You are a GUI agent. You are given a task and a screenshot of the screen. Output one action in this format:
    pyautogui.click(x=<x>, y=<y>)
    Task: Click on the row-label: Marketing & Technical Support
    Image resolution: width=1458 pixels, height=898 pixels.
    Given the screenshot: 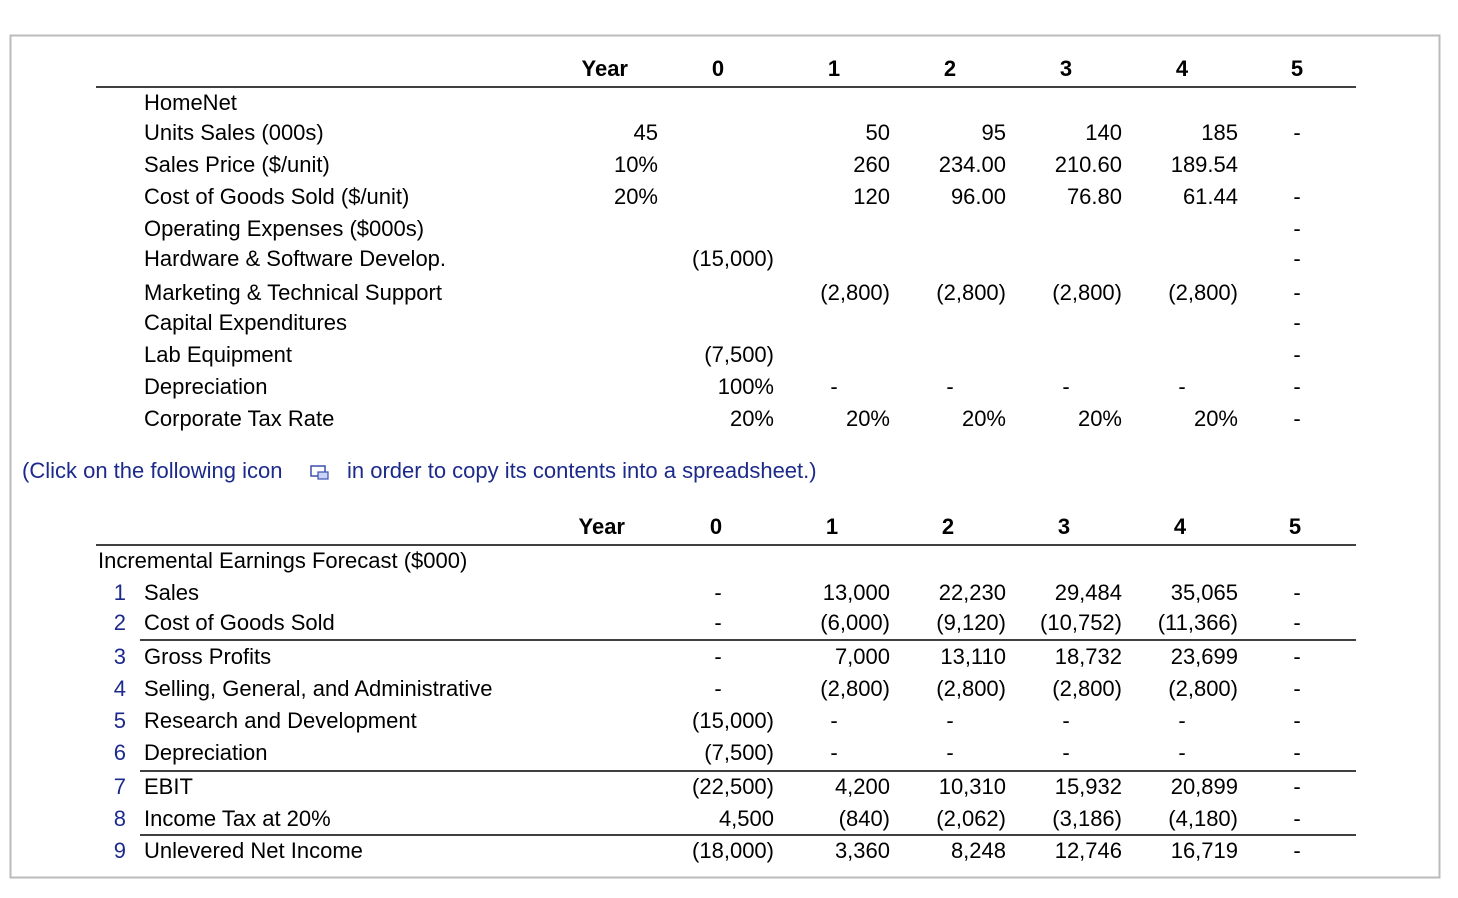 What is the action you would take?
    pyautogui.click(x=293, y=292)
    